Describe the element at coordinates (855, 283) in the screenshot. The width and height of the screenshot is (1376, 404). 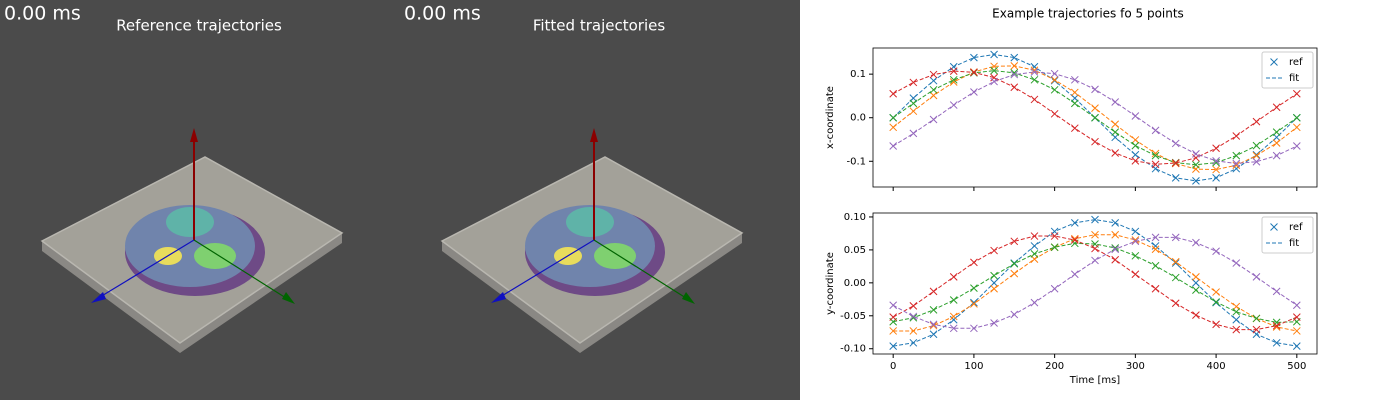
I see `y-tick-label: 0.00` at that location.